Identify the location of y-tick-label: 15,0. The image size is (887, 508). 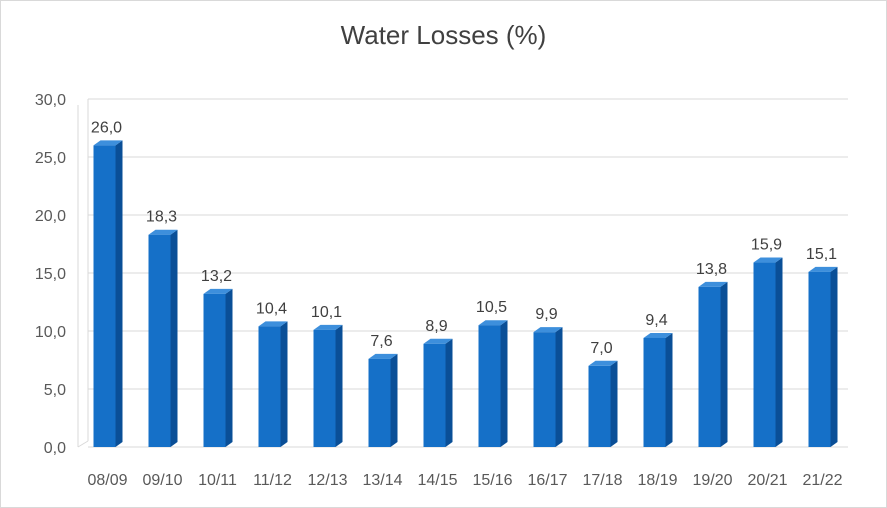
(50, 274).